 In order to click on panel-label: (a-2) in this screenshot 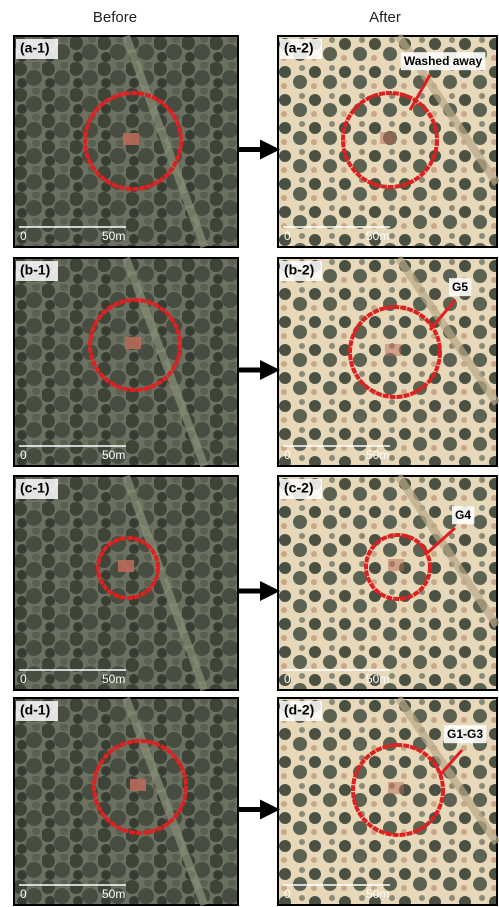, I will do `click(299, 48)`.